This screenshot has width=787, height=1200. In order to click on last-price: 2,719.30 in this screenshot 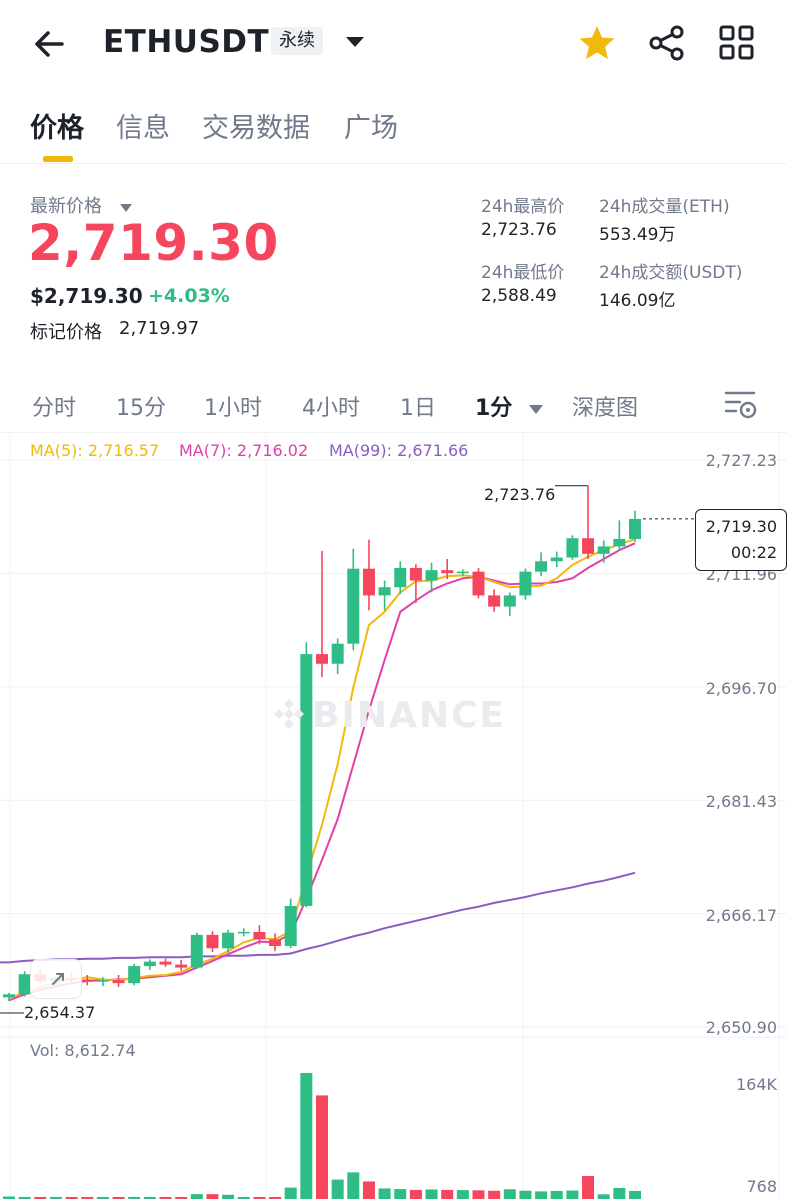, I will do `click(153, 243)`.